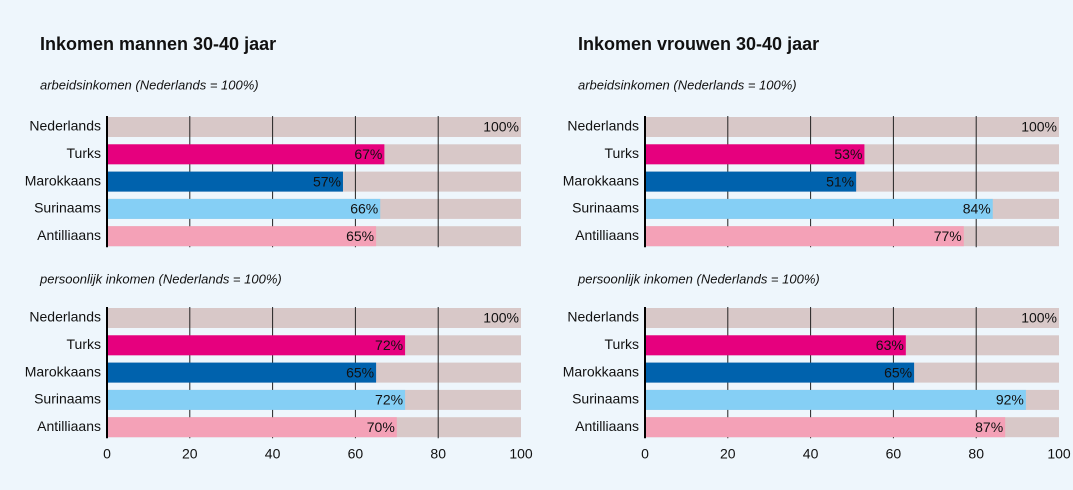  I want to click on value-label: 87%, so click(989, 427).